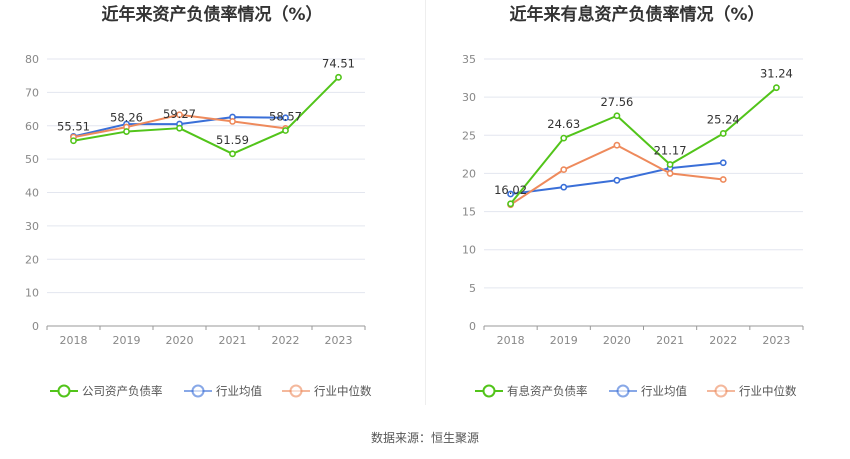  What do you see at coordinates (469, 59) in the screenshot?
I see `y-tick-label: 35` at bounding box center [469, 59].